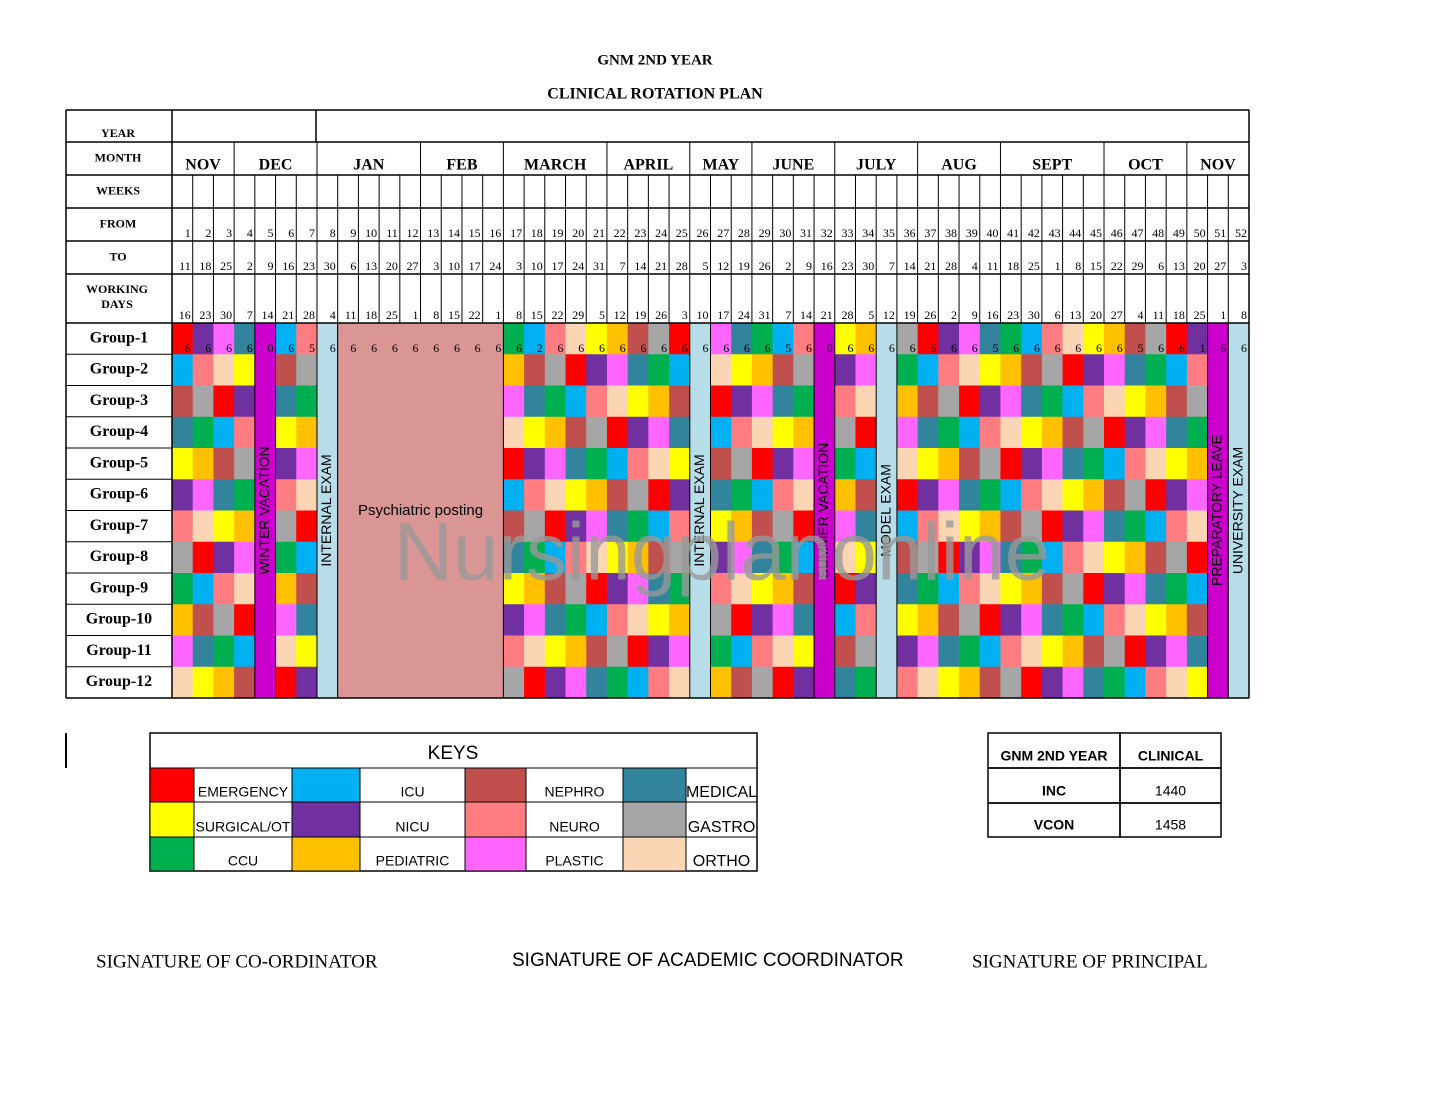  What do you see at coordinates (237, 961) in the screenshot?
I see `signature: SIGNATURE OF CO-ORDINATOR` at bounding box center [237, 961].